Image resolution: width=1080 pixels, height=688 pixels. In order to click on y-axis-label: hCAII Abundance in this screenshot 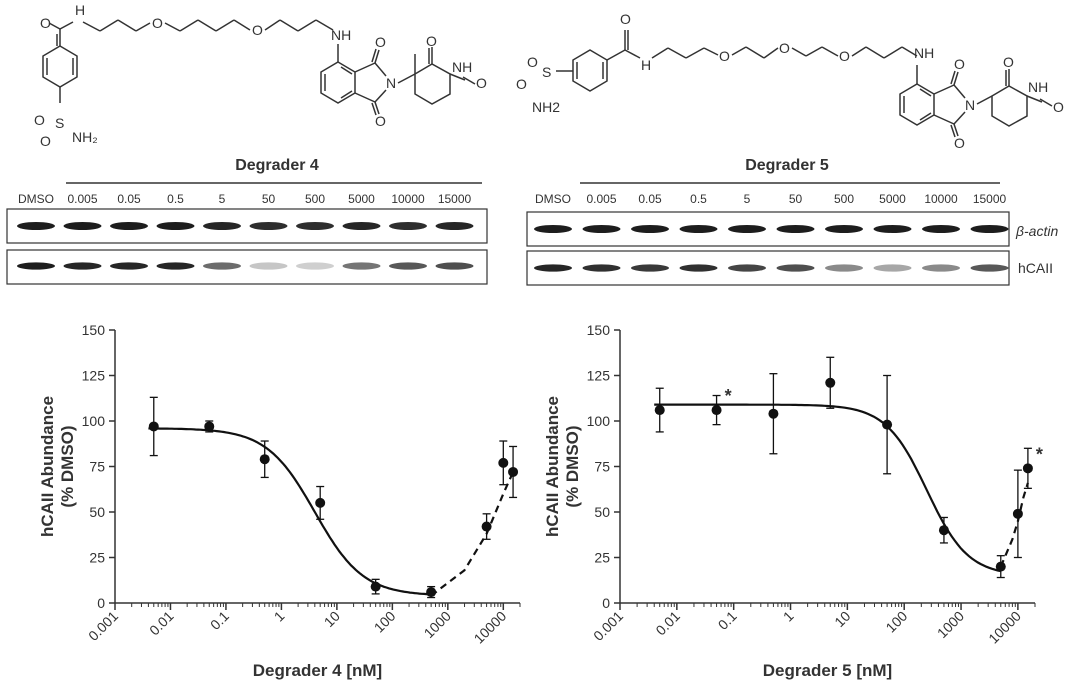, I will do `click(552, 466)`.